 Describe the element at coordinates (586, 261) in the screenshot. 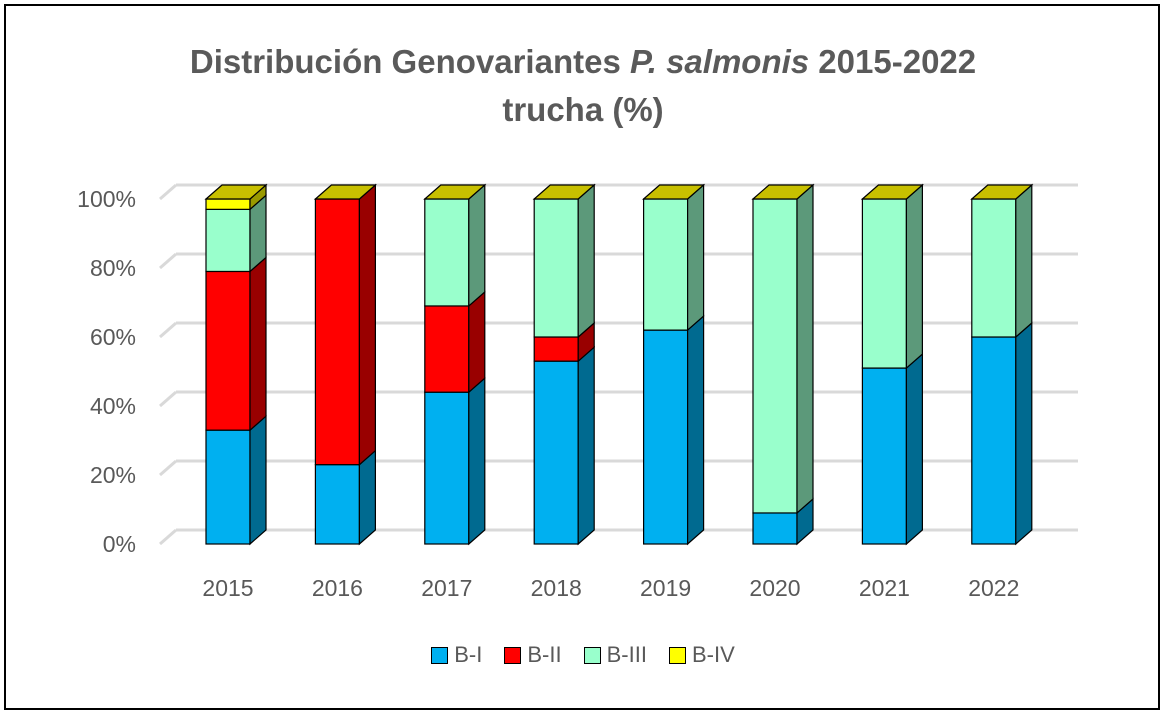

I see `bar-side-b-iii-2018` at that location.